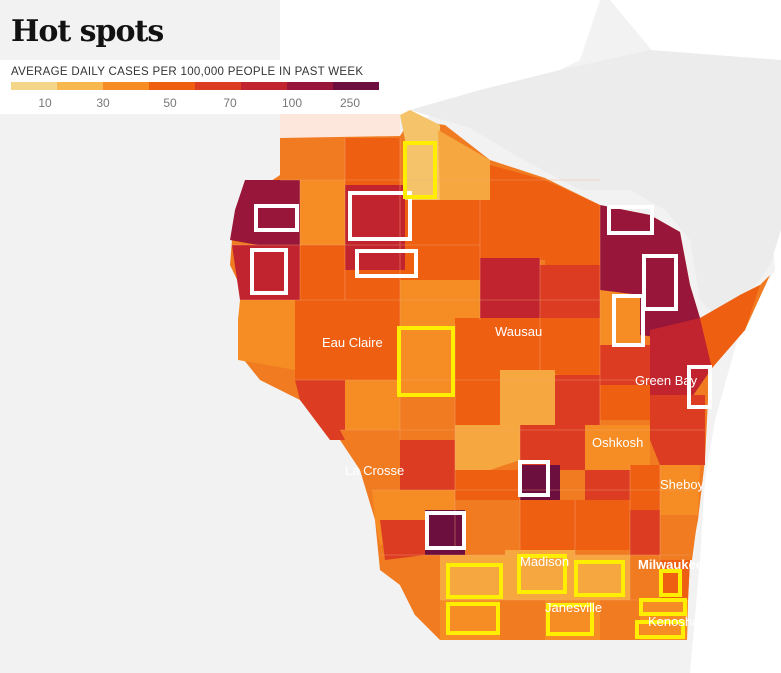  What do you see at coordinates (230, 103) in the screenshot?
I see `legend-tick: 70` at bounding box center [230, 103].